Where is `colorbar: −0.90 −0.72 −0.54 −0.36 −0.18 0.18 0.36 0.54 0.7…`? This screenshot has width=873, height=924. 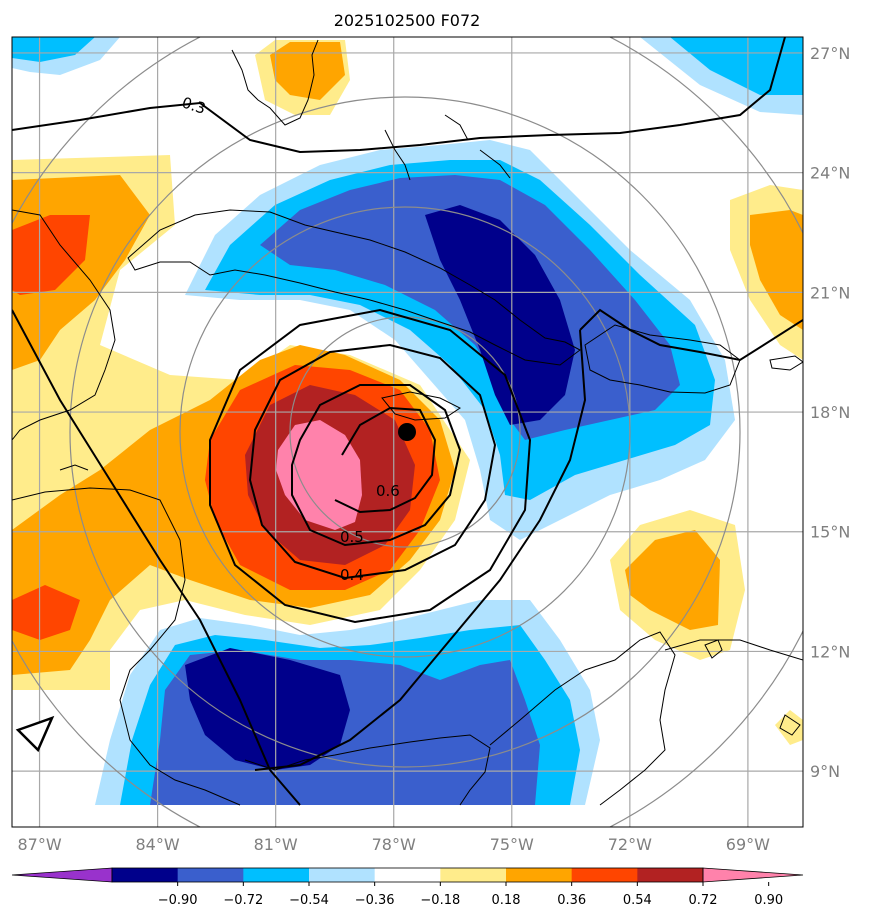
colorbar: −0.90 −0.72 −0.54 −0.36 −0.18 0.18 0.36 0.54 0.7… is located at coordinates (407, 887).